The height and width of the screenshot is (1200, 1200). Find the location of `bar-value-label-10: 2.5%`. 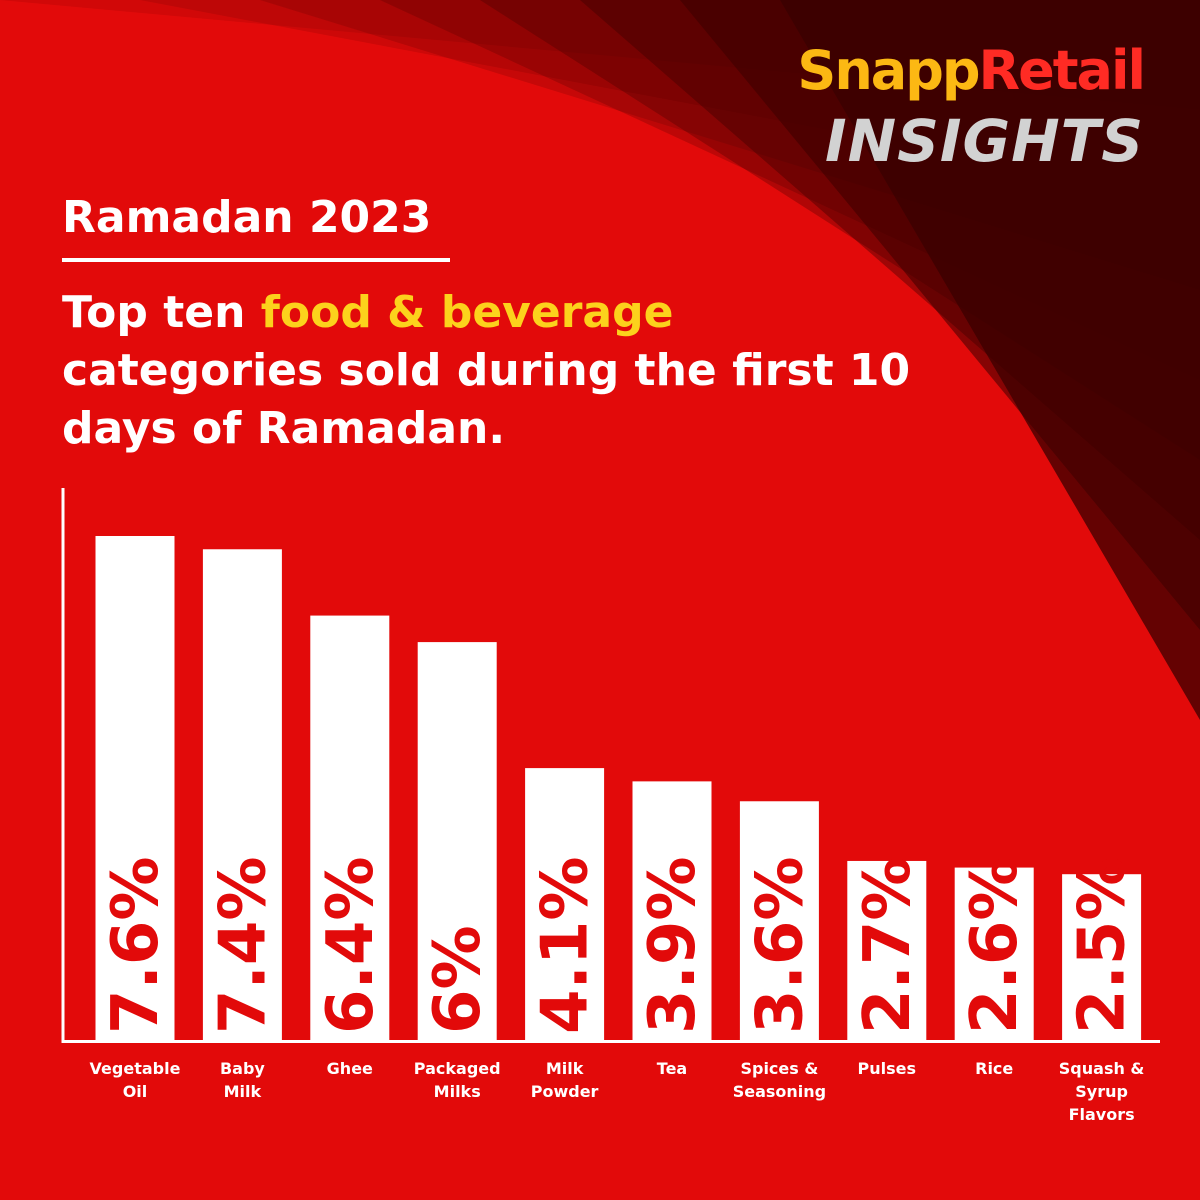

bar-value-label-10: 2.5% is located at coordinates (1103, 946).